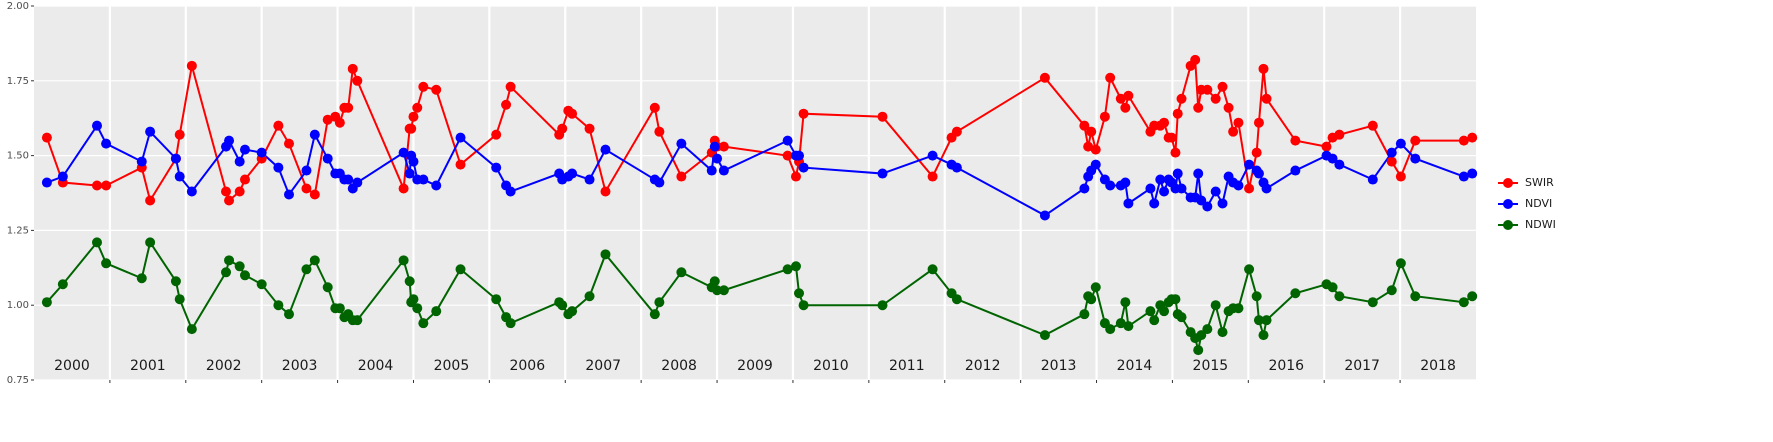 The image size is (1773, 442). What do you see at coordinates (983, 366) in the screenshot?
I see `x-tick-label: 2012` at bounding box center [983, 366].